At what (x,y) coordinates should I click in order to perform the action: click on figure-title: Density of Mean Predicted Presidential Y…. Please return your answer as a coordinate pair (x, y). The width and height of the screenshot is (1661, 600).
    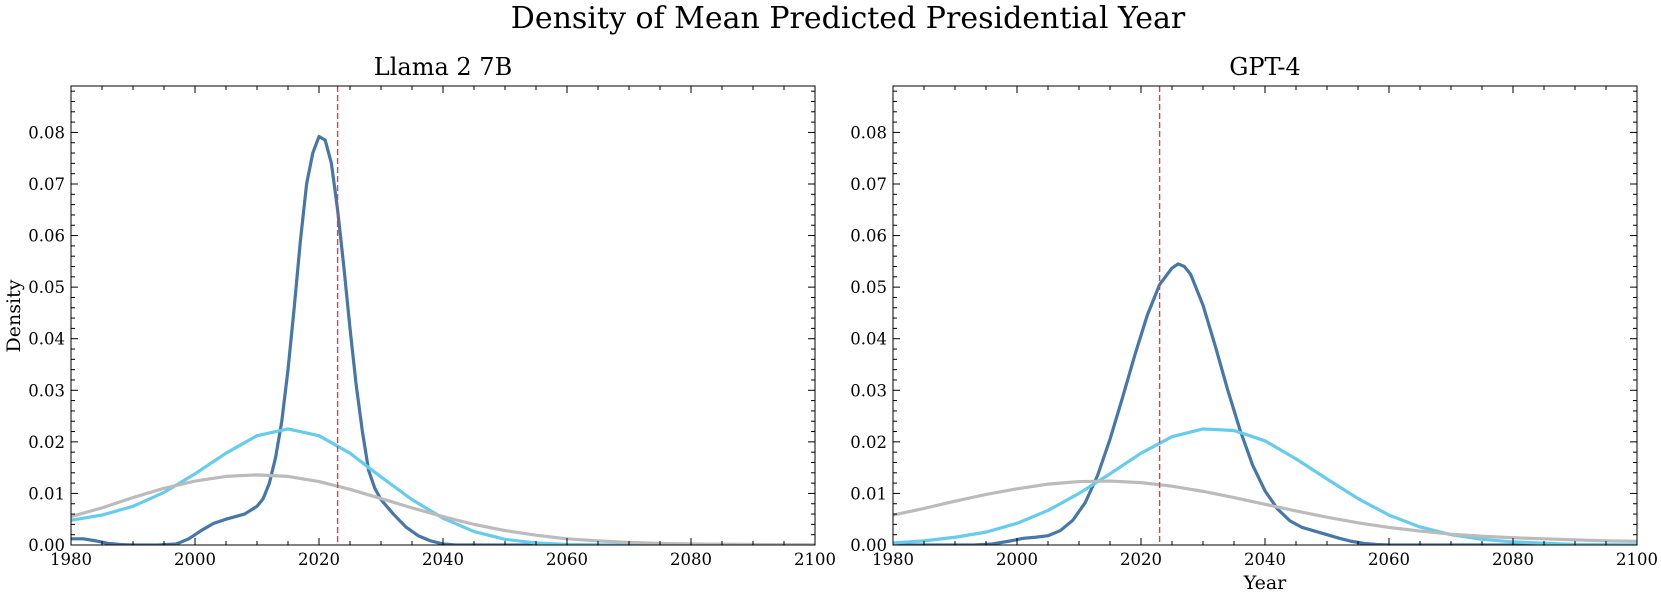
    Looking at the image, I should click on (848, 18).